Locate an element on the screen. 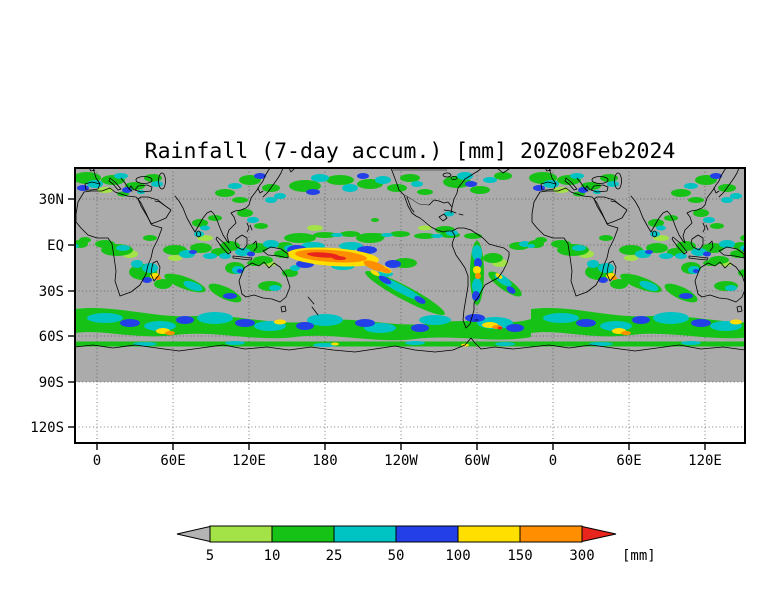 The image size is (784, 612). x-tick-label: 180 is located at coordinates (324, 461).